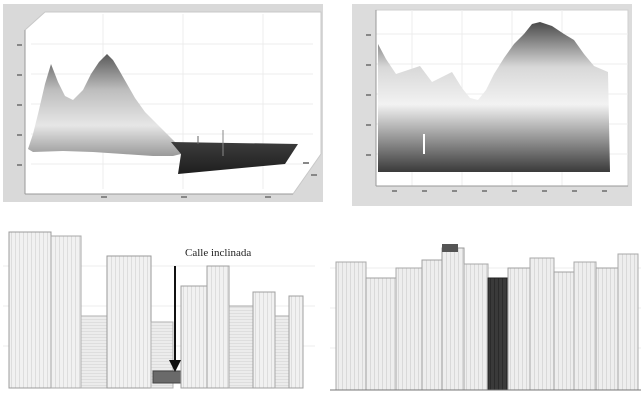  Describe the element at coordinates (494, 97) in the screenshot. I see `surface-hills` at that location.